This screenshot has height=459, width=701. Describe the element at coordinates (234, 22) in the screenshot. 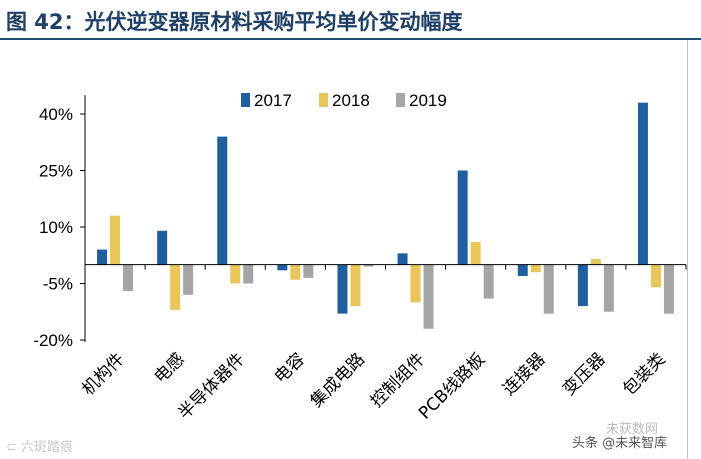

I see `chart-title: 图 42：光伏逆变器原材料采购平均单价变动幅度` at that location.